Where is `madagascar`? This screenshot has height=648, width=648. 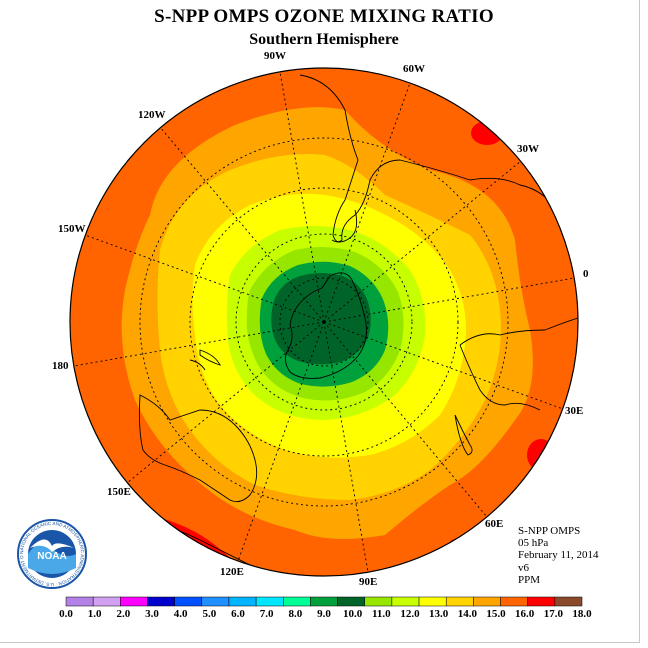 madagascar is located at coordinates (463, 435).